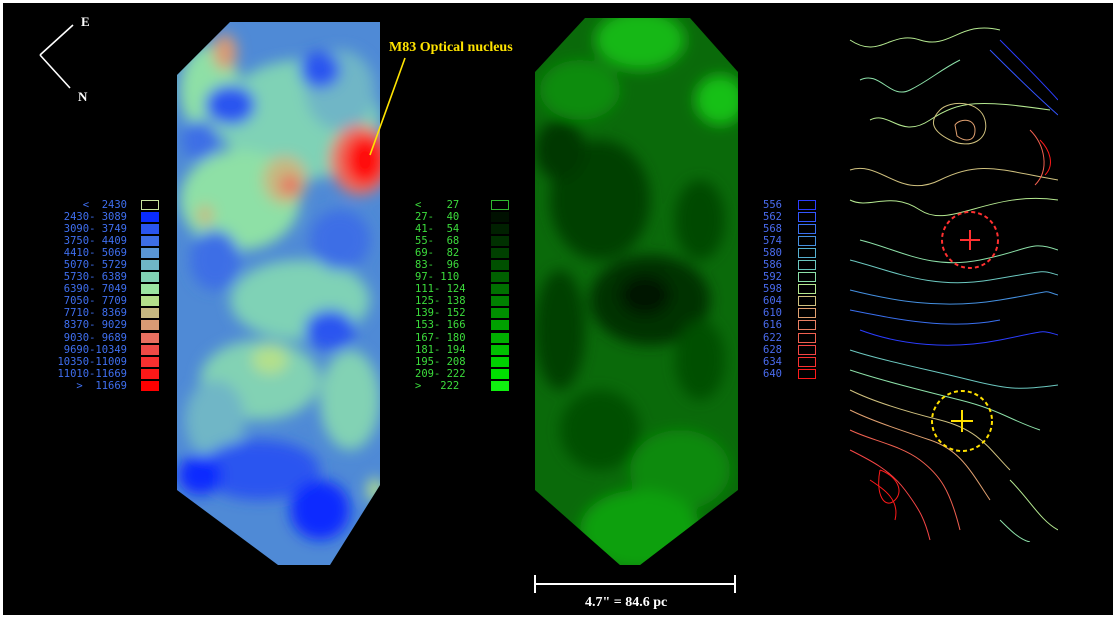 The image size is (1116, 618). What do you see at coordinates (772, 337) in the screenshot?
I see `legend-label: 622` at bounding box center [772, 337].